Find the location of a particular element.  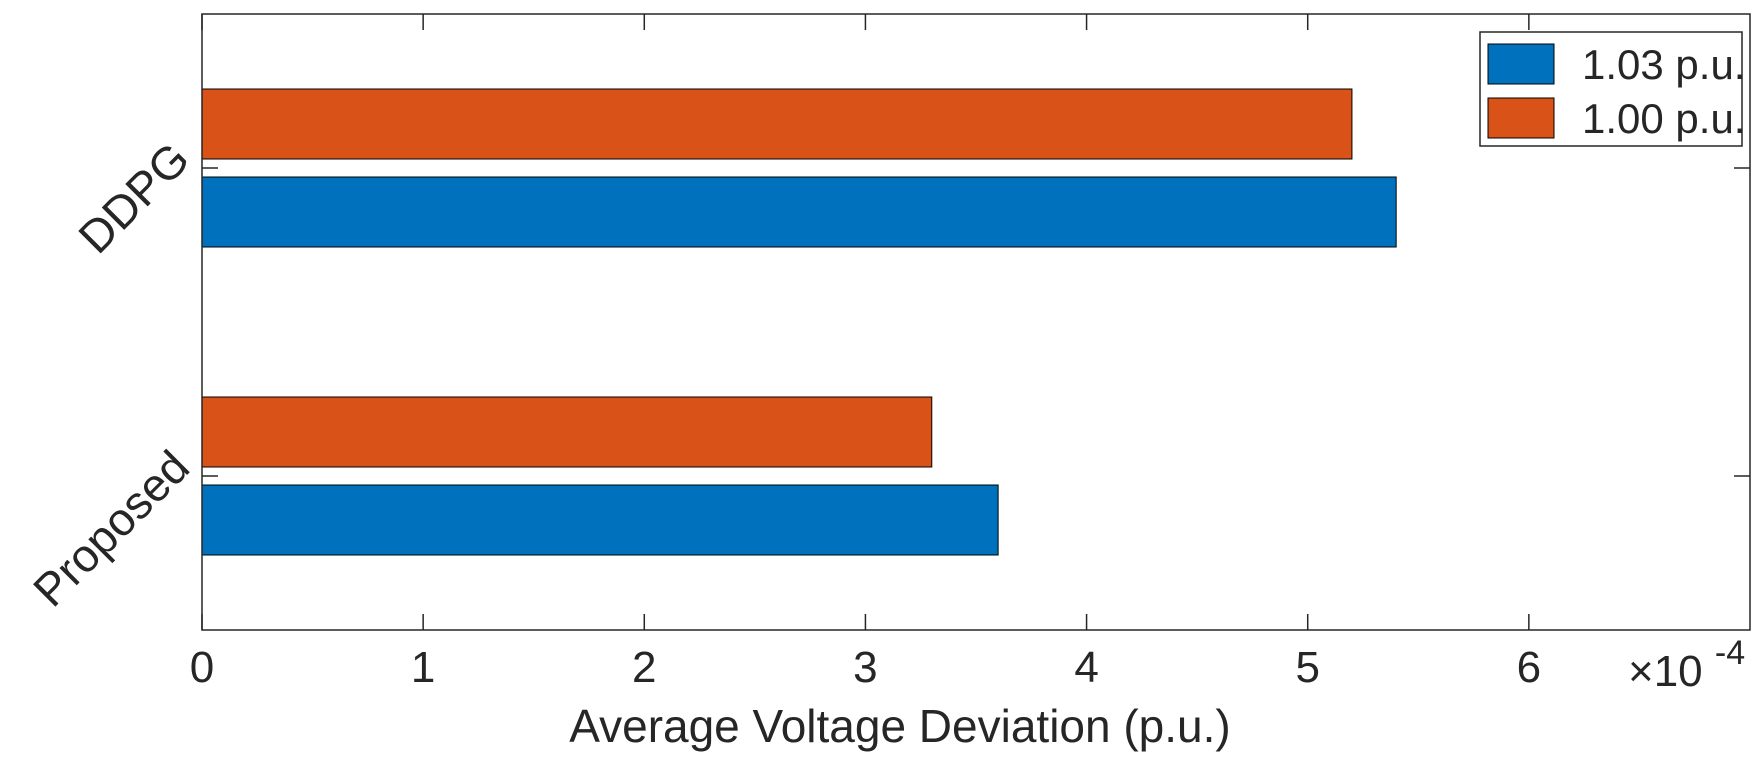

x-axis-multiplier: ×10 -4 is located at coordinates (1686, 665).